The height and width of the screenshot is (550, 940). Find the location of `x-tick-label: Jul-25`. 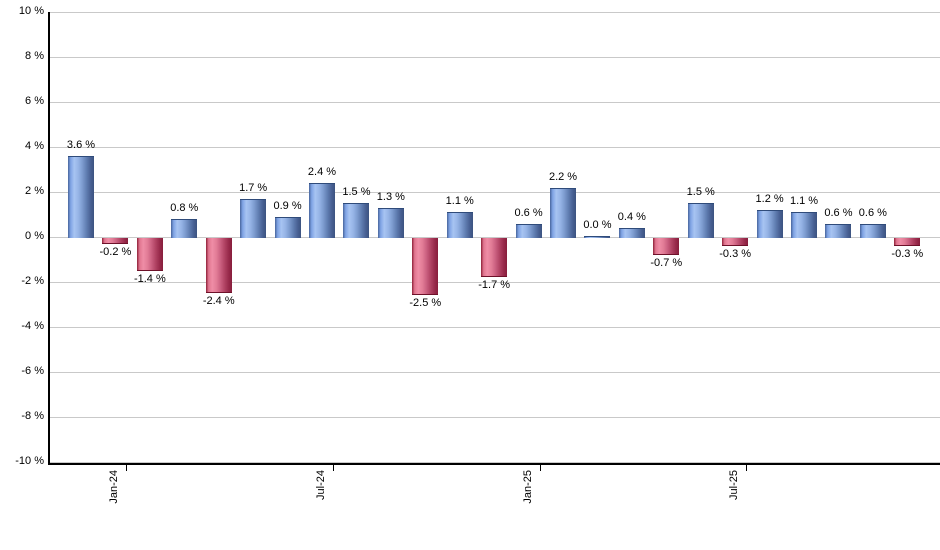

x-tick-label: Jul-25 is located at coordinates (734, 485).